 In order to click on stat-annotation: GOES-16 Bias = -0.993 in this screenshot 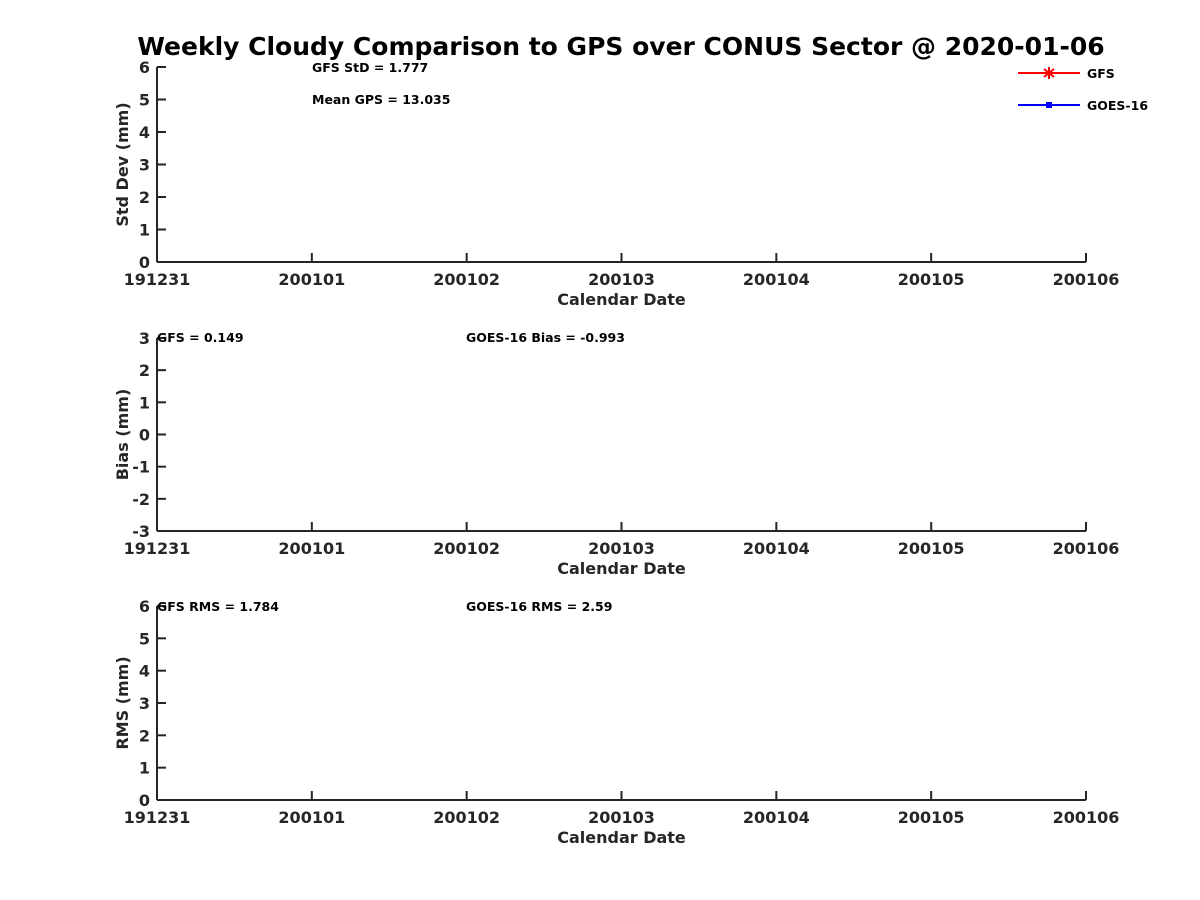, I will do `click(545, 337)`.